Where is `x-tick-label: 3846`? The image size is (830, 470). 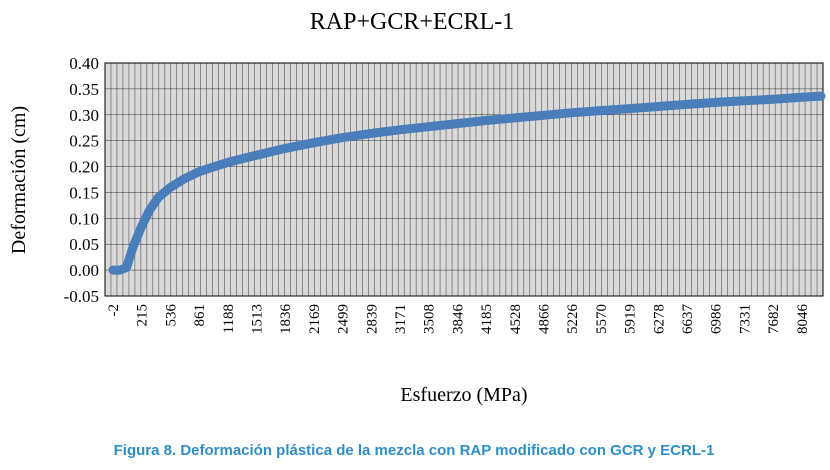
x-tick-label: 3846 is located at coordinates (458, 319).